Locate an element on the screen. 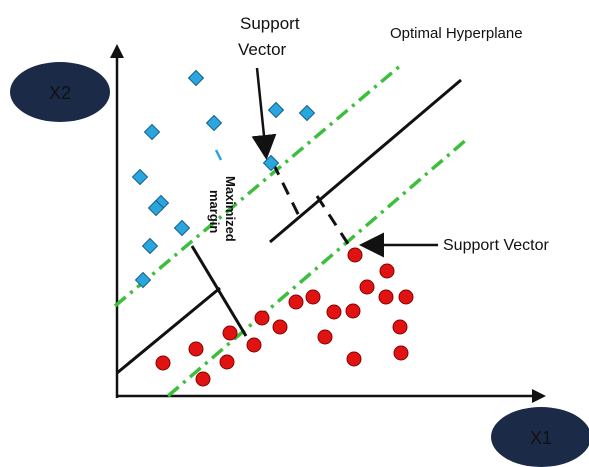  x-axis-arrowhead is located at coordinates (539, 396).